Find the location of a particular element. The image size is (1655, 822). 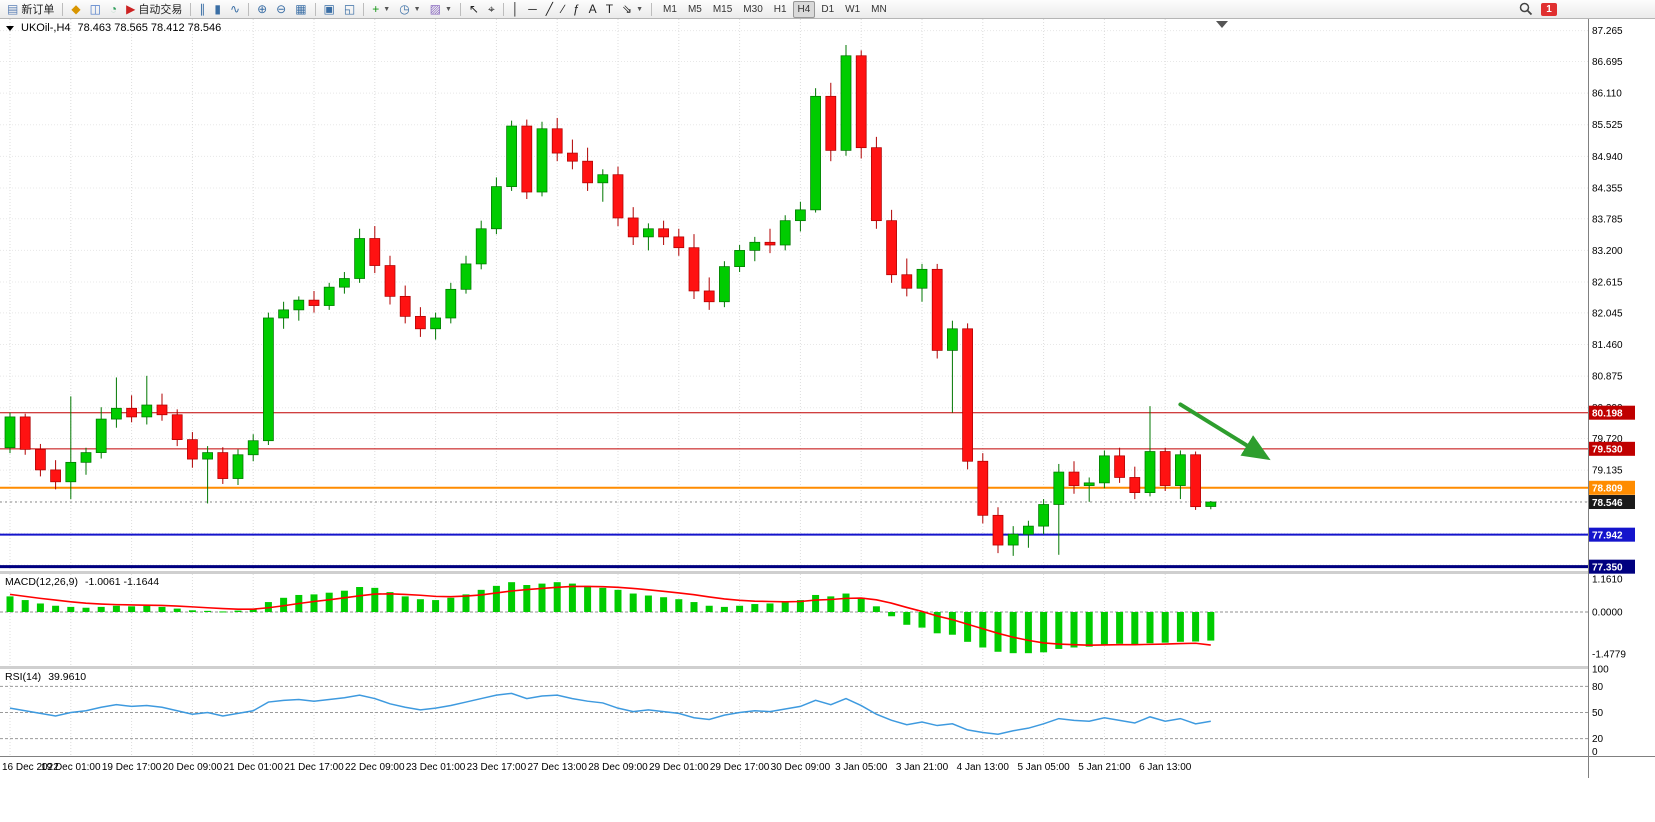

horizontal-line-icon-glyph: ─ is located at coordinates (532, 9).